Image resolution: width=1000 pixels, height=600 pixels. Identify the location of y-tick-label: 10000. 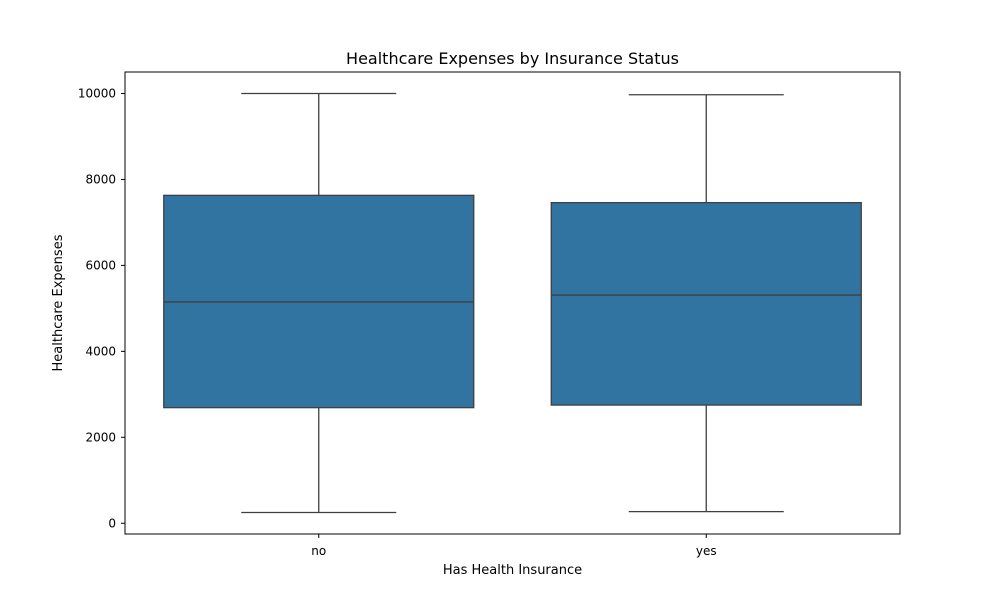
(97, 93).